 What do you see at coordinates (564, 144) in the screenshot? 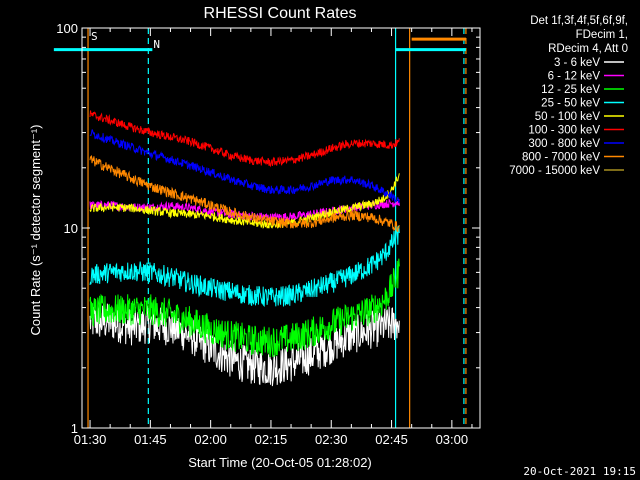
I see `legend-entry: 300 - 800 keV` at bounding box center [564, 144].